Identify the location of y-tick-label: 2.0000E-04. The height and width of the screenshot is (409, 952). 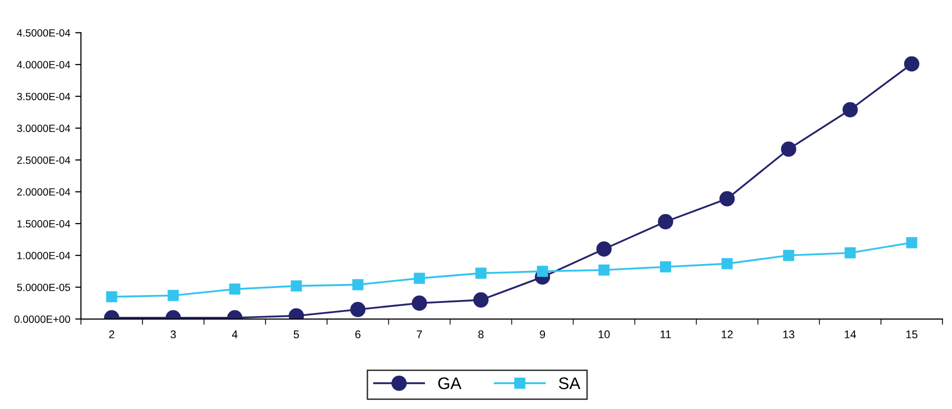
(43, 192).